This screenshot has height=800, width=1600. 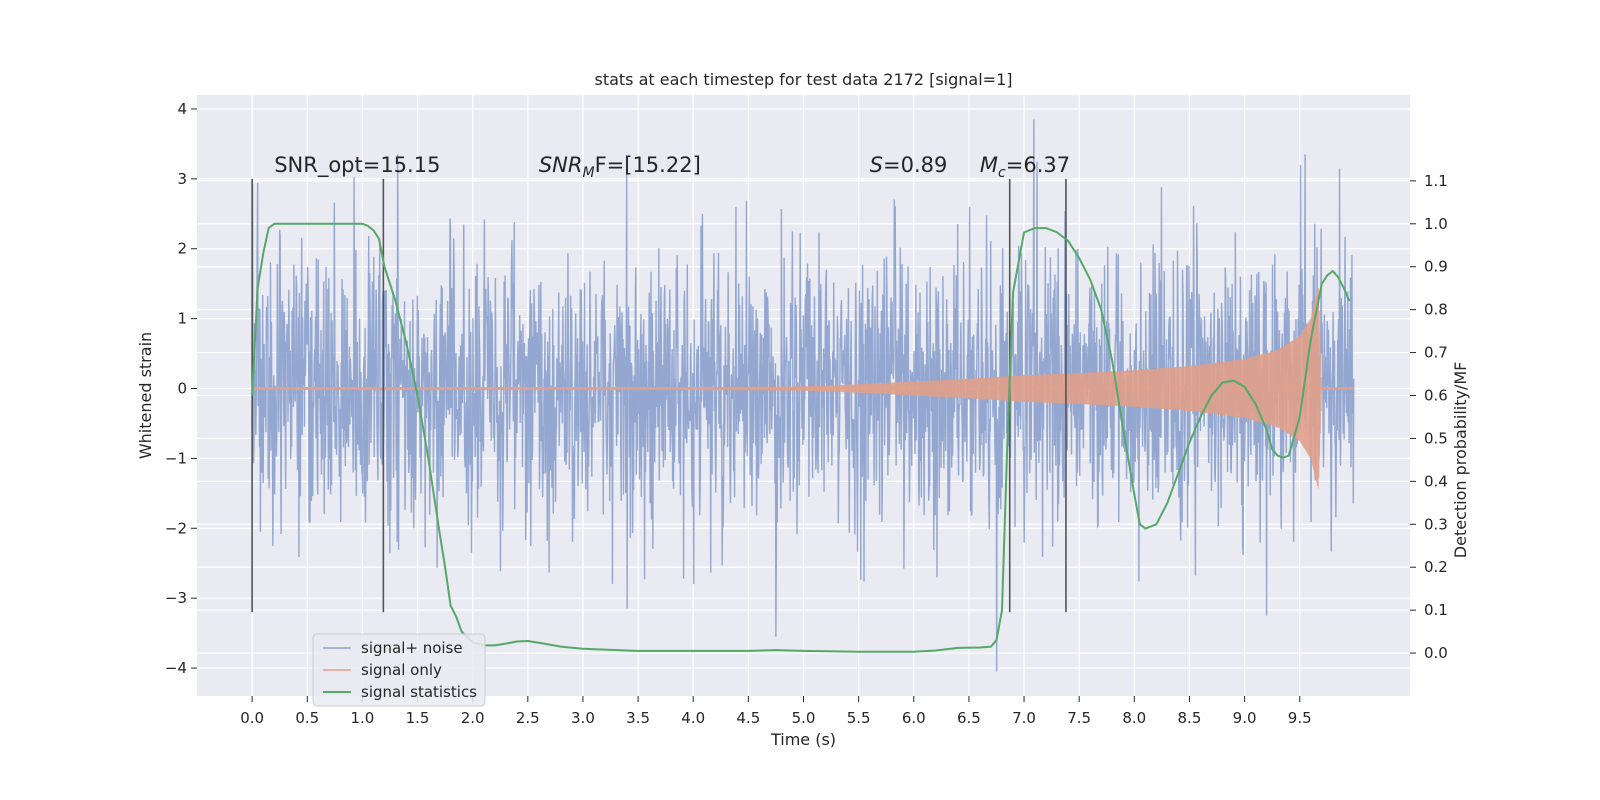 What do you see at coordinates (638, 718) in the screenshot?
I see `x-tick-label-7: 3.5` at bounding box center [638, 718].